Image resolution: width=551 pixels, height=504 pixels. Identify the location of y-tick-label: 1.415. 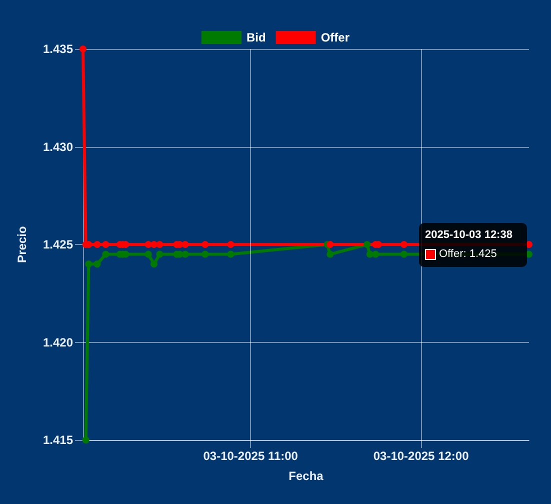
(58, 440).